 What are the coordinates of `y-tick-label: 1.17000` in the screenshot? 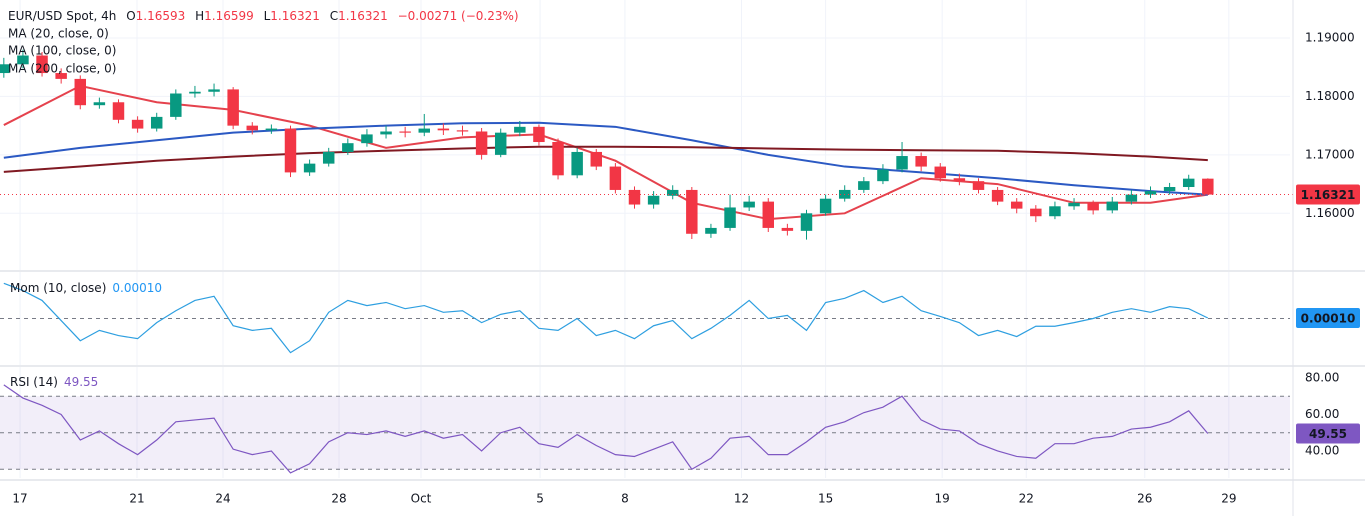 It's located at (1330, 154).